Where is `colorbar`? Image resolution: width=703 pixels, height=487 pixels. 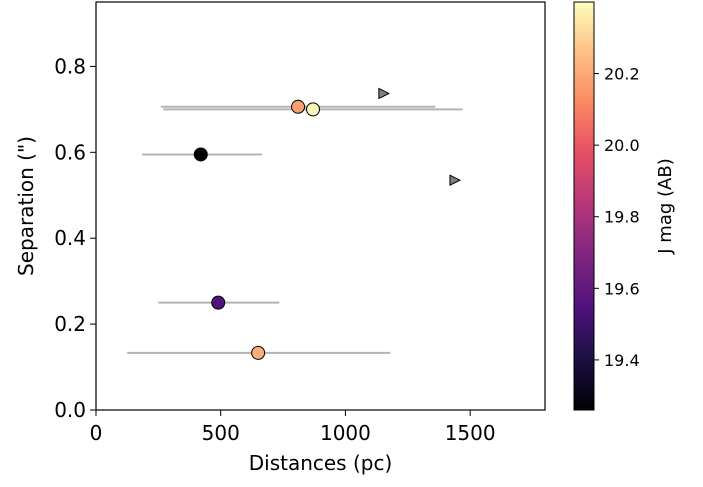
colorbar is located at coordinates (584, 206).